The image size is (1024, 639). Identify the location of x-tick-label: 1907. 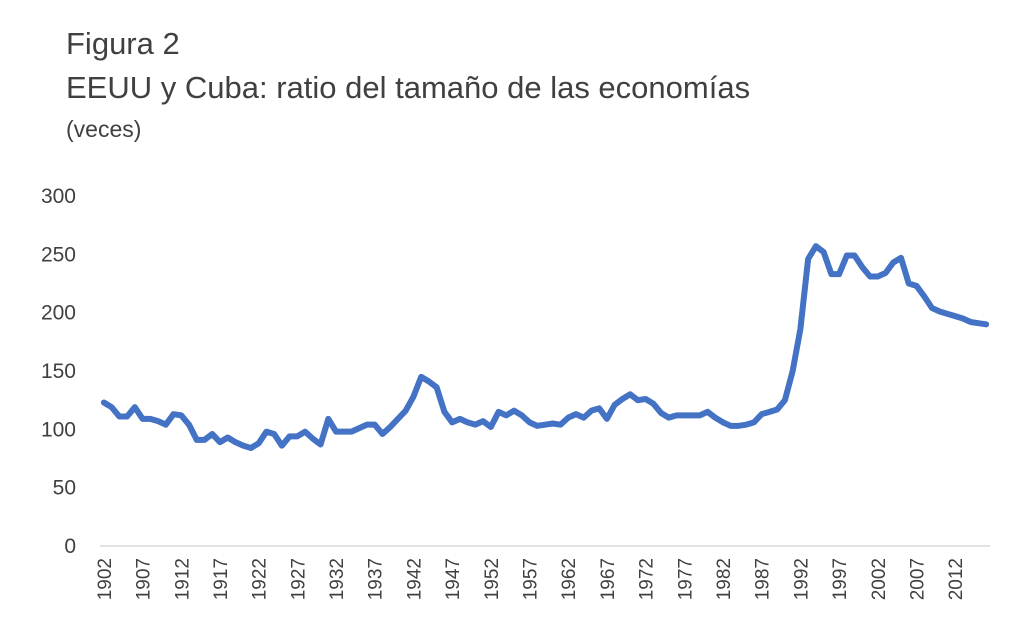
(144, 579).